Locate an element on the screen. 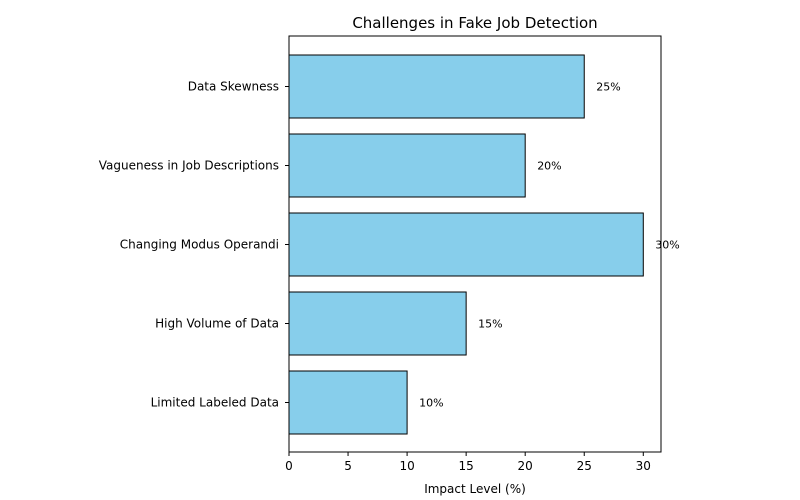 This screenshot has height=500, width=800. x-ticks: 0 5 10 15 20 25 30 is located at coordinates (468, 462).